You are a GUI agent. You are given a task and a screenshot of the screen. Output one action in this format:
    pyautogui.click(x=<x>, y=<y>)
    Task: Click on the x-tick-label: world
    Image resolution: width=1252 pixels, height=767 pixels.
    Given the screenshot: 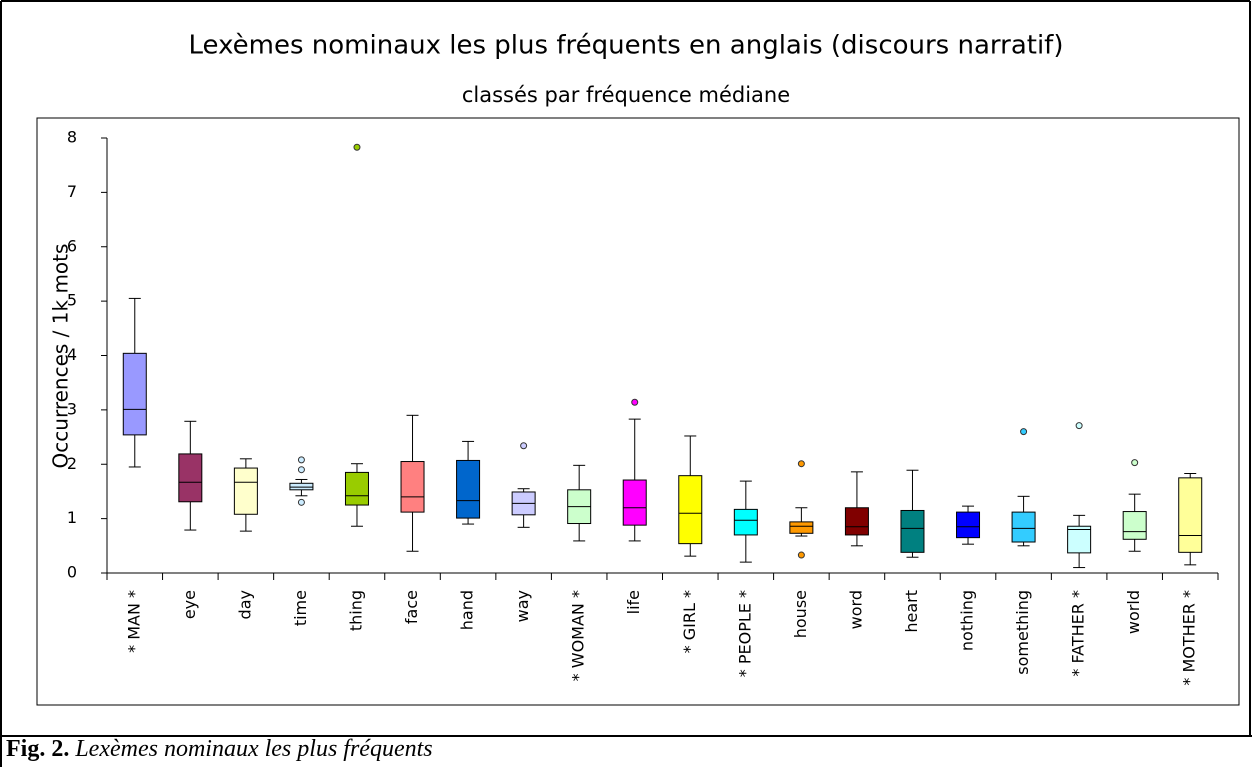 What is the action you would take?
    pyautogui.click(x=1133, y=612)
    